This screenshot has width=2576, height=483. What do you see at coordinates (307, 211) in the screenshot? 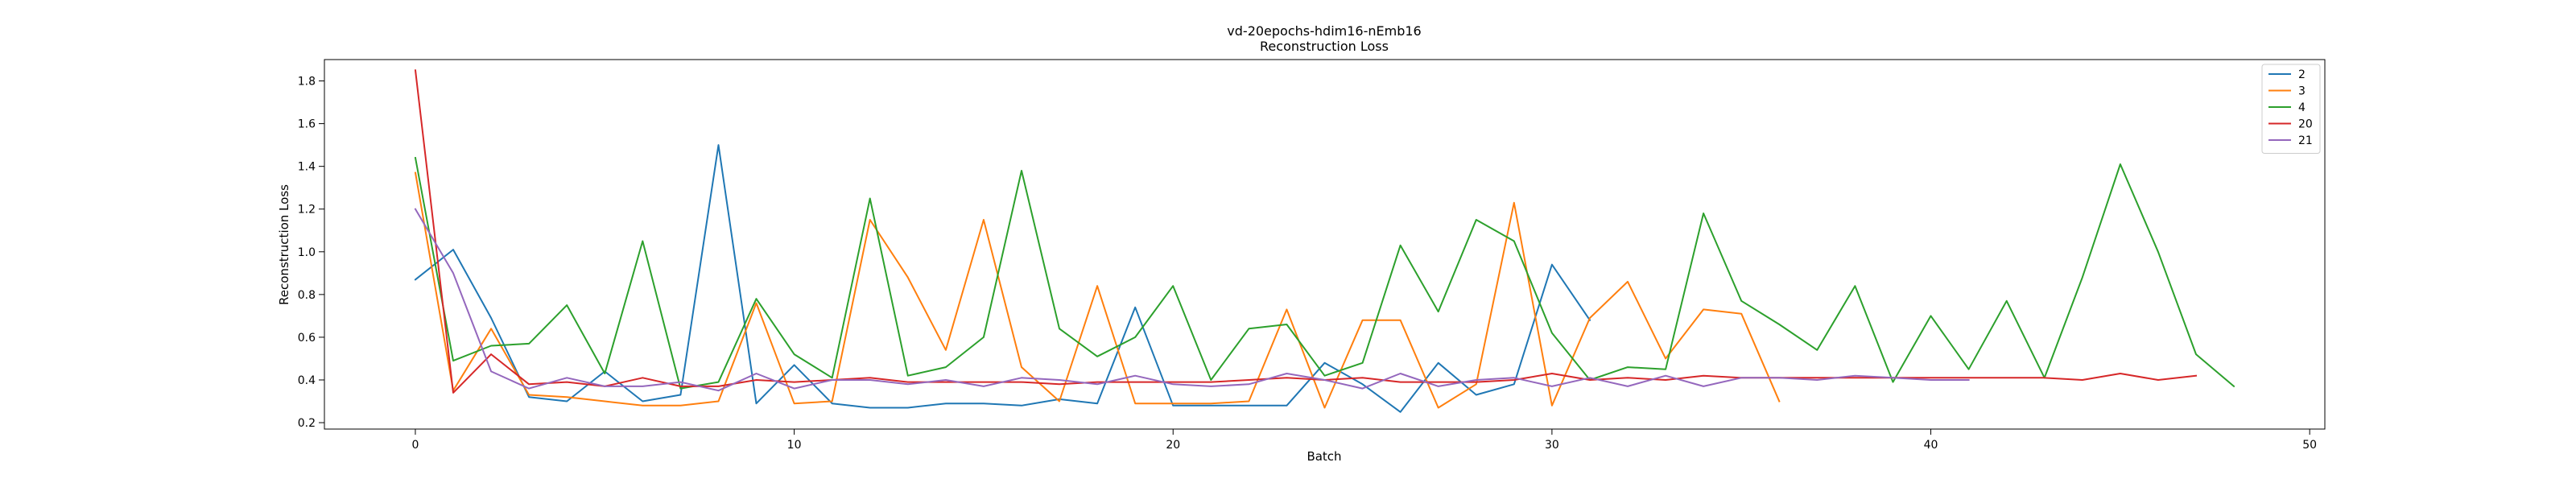
I see `y-tick-label: 1.2` at bounding box center [307, 211].